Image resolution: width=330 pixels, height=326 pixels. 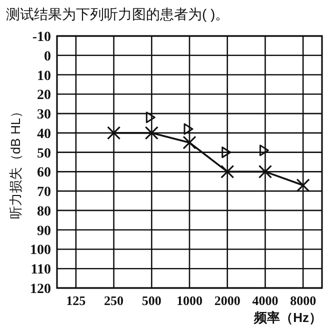 I want to click on y-tick-label: 20, so click(x=44, y=96).